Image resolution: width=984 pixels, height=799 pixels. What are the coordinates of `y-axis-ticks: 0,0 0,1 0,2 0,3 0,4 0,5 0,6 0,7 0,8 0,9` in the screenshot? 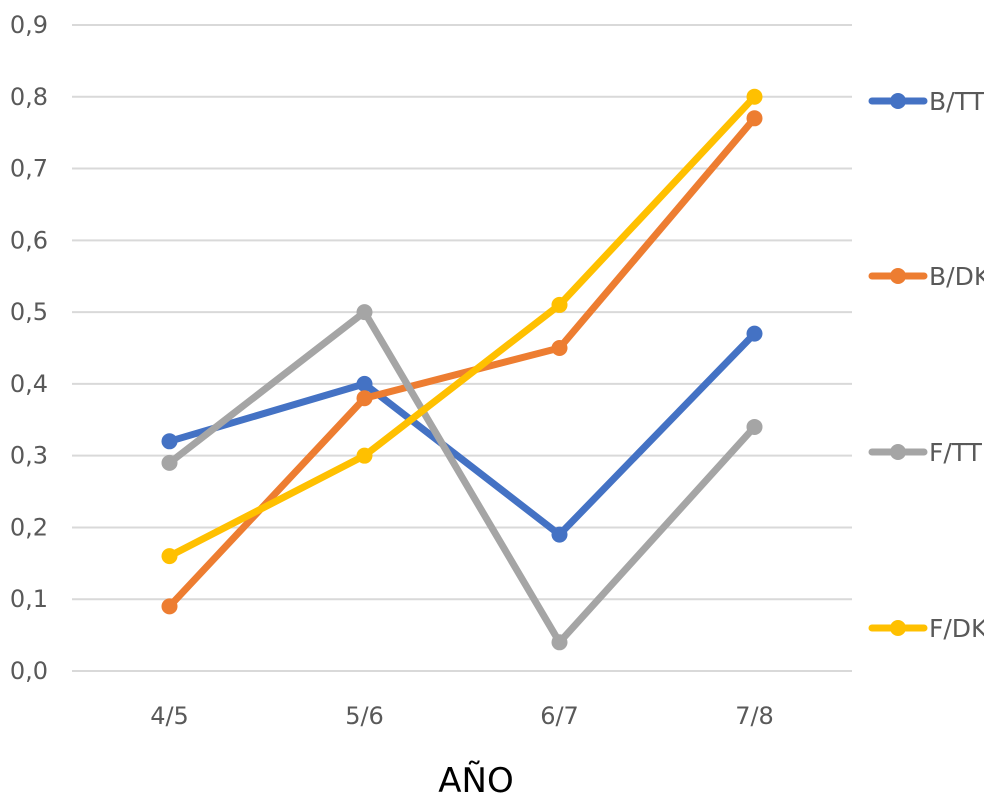 It's located at (29, 348).